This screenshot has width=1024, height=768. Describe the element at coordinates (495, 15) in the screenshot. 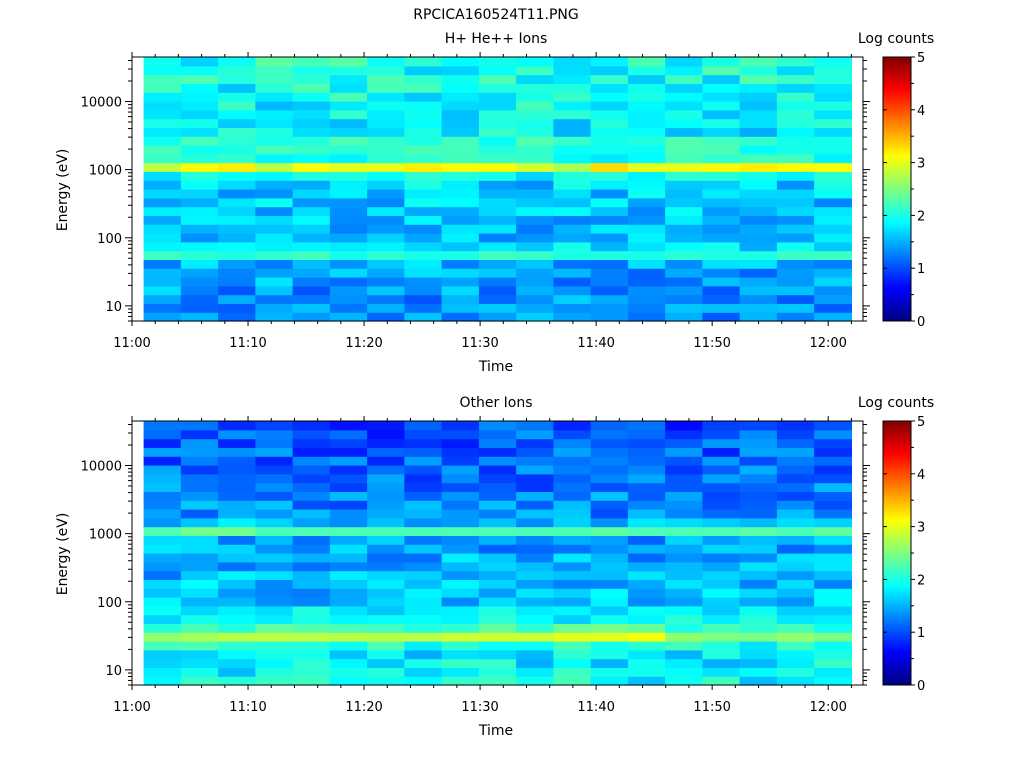

I see `figure-title: RPCICA160524T11.PNG` at that location.